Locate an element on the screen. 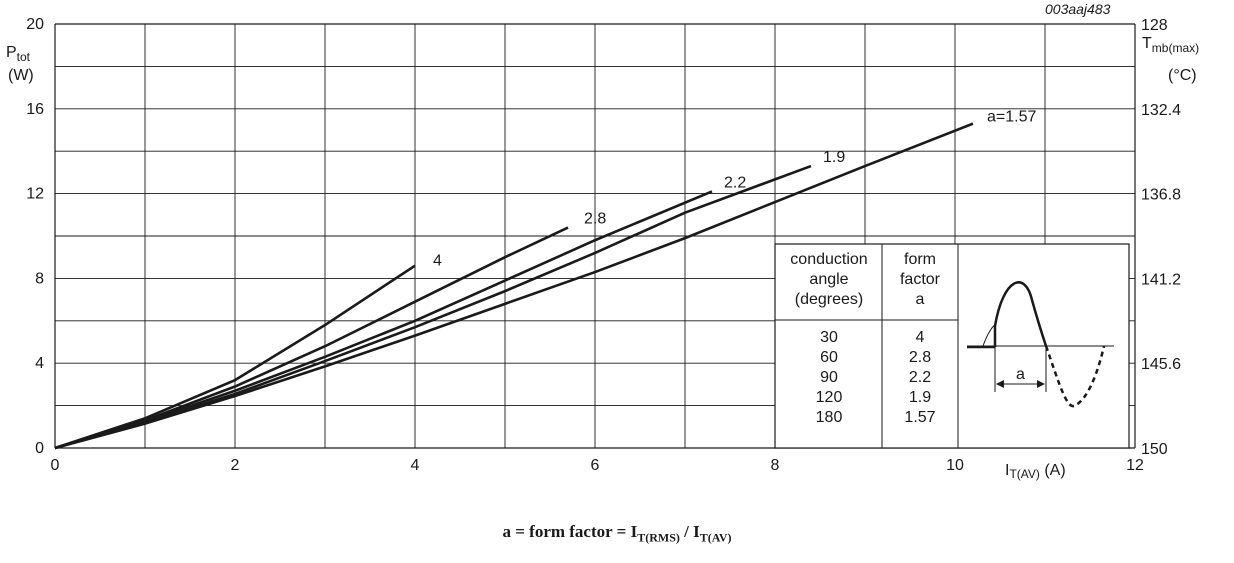  y-right-tick-label: 150 is located at coordinates (1154, 449).